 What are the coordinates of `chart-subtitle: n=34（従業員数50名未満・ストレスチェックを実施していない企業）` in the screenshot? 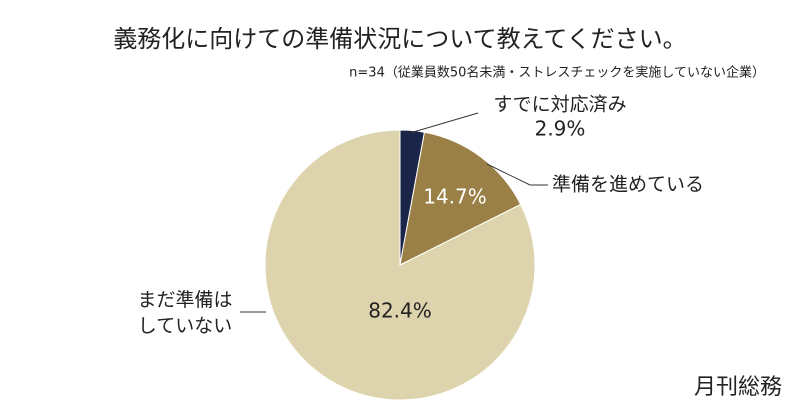 It's located at (557, 73).